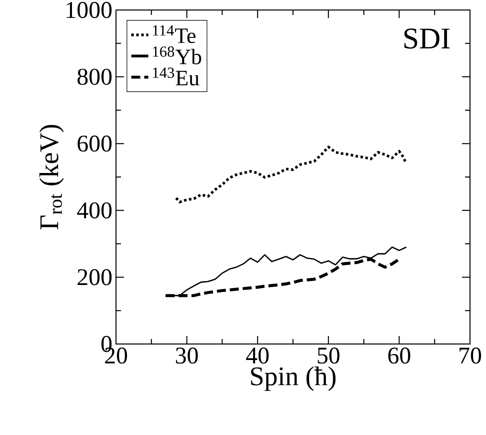 The height and width of the screenshot is (435, 486). What do you see at coordinates (95, 76) in the screenshot?
I see `y-tick-label: 800` at bounding box center [95, 76].